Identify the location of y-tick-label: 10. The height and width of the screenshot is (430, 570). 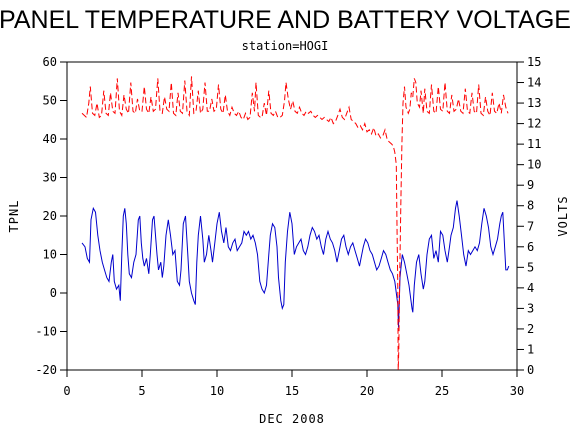
(50, 255).